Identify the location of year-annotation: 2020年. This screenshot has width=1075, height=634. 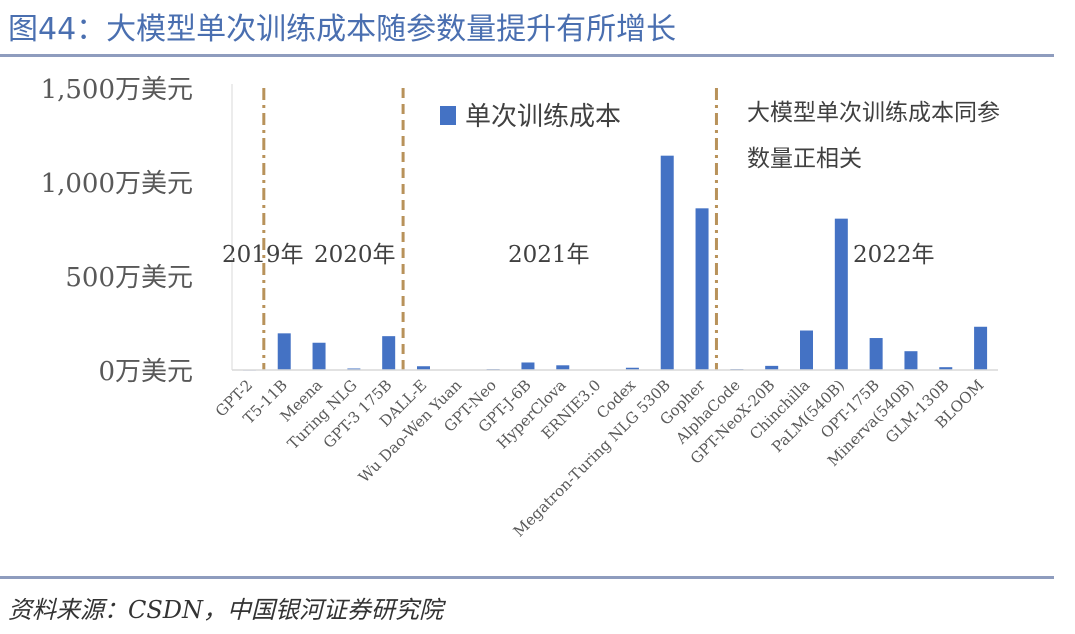
(355, 255).